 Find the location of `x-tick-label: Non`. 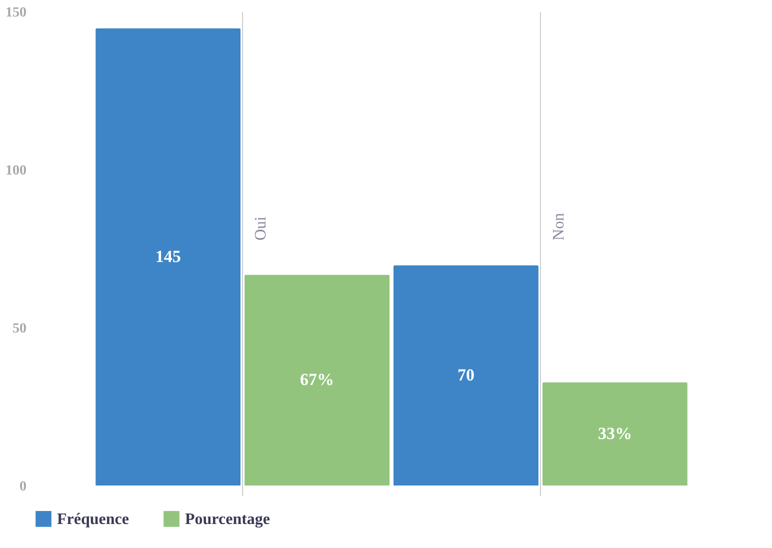

x-tick-label: Non is located at coordinates (559, 226).